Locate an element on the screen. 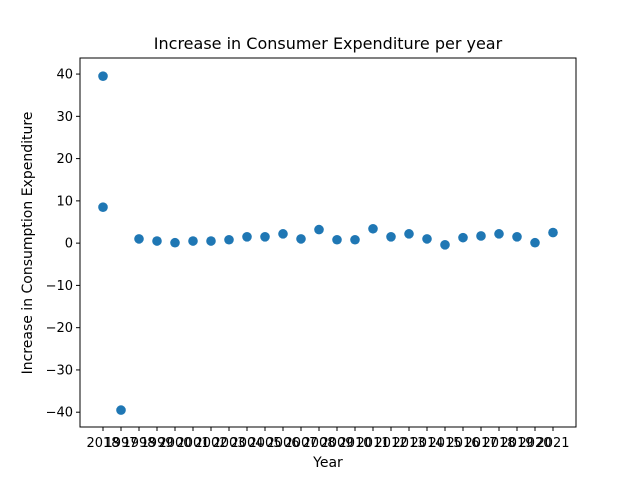 Image resolution: width=640 pixels, height=485 pixels. x-tick-label: 2017 is located at coordinates (480, 443).